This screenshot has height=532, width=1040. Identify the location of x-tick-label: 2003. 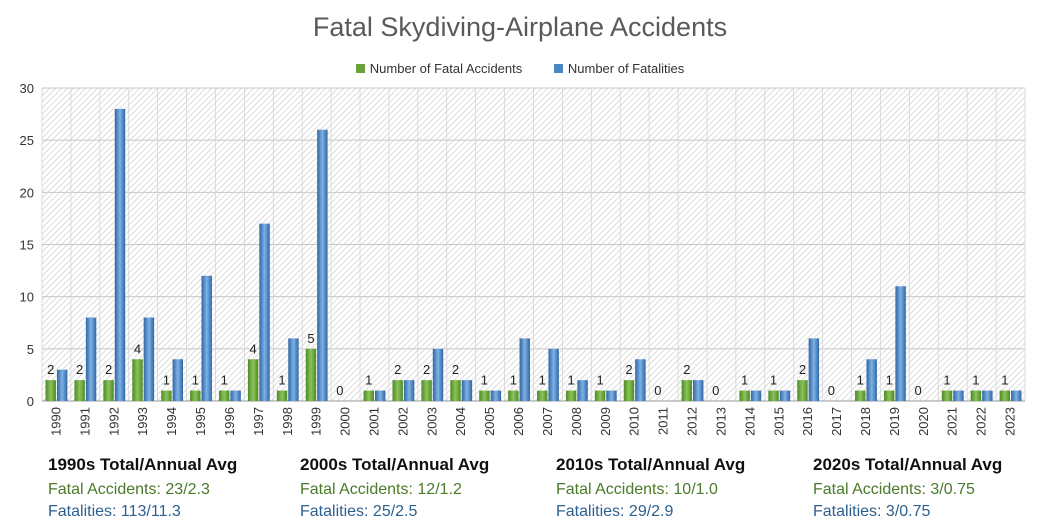
(431, 421).